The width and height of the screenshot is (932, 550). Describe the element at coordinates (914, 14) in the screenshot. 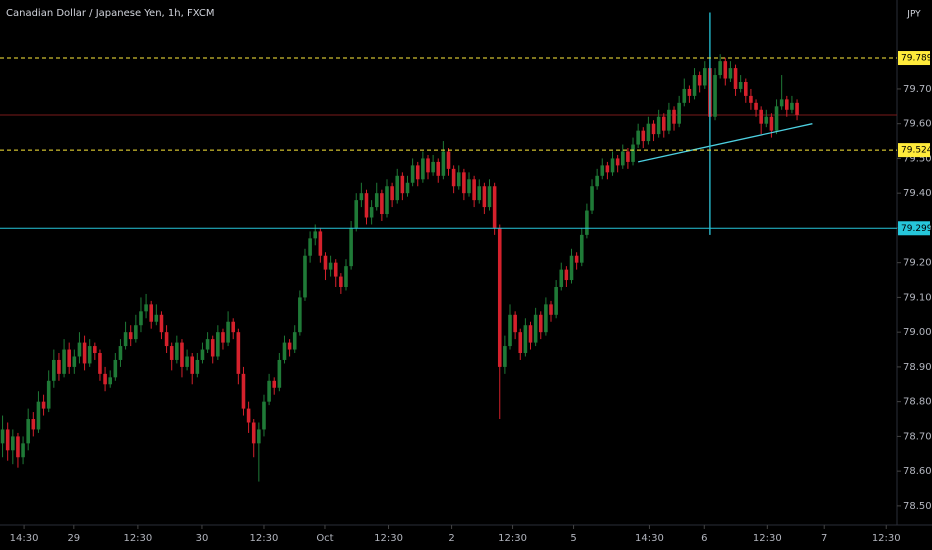

I see `currency-box` at that location.